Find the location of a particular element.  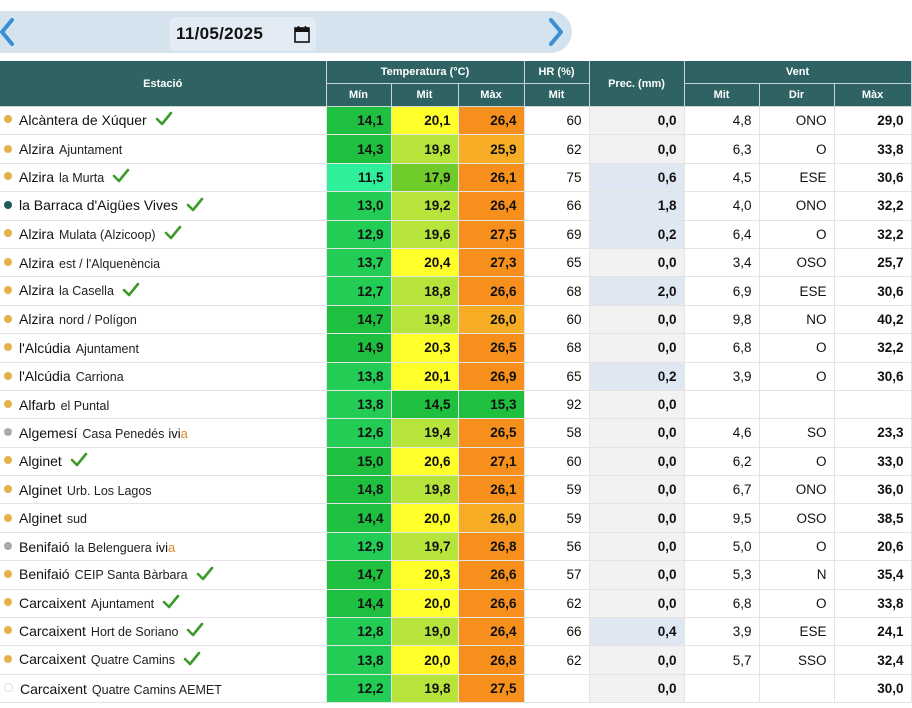

station-cell: Benifaió la Belenguera ivia is located at coordinates (163, 547).